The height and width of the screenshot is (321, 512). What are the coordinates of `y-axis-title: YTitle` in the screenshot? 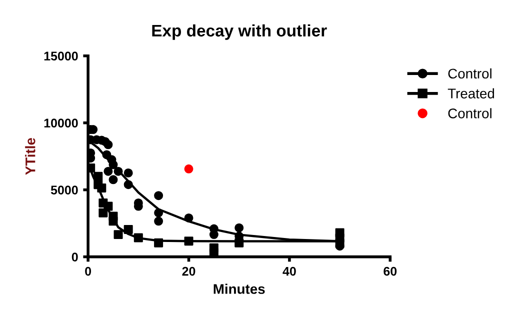 It's located at (30, 156).